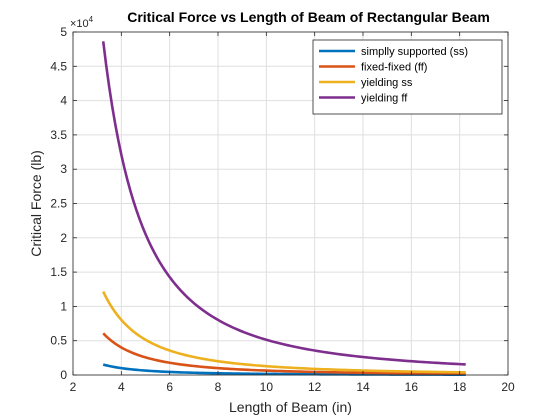 The width and height of the screenshot is (560, 420). I want to click on x-tick-label: 16, so click(412, 387).